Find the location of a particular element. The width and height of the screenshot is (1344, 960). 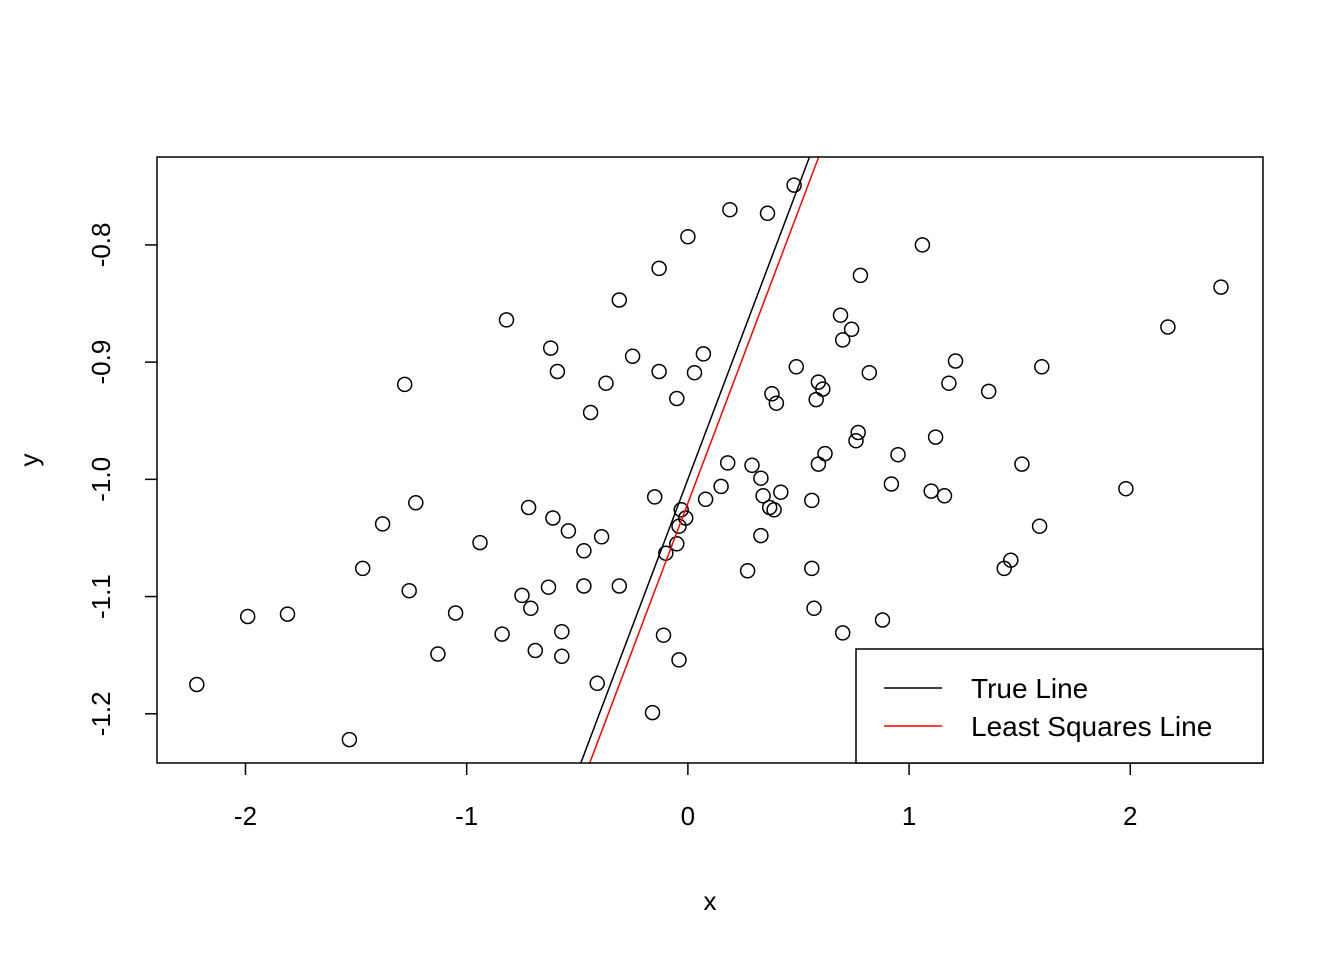

x-tick-label: -1 is located at coordinates (466, 816).